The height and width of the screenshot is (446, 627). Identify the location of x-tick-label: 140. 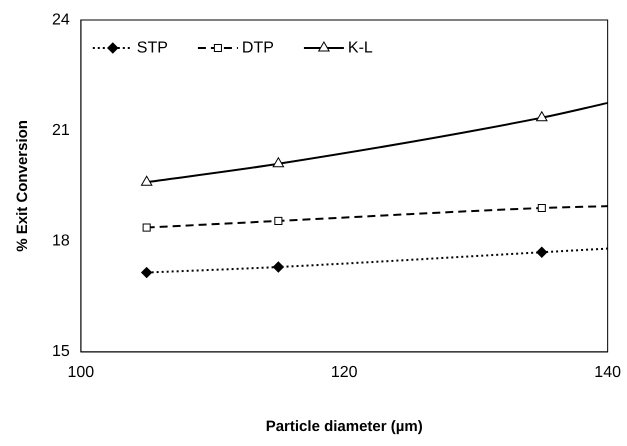
(608, 372).